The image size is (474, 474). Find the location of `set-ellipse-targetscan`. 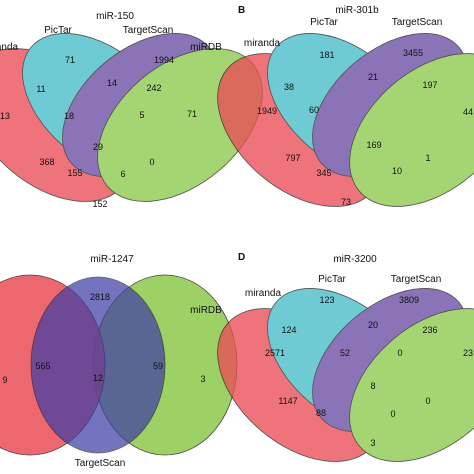

set-ellipse-targetscan is located at coordinates (98, 365).